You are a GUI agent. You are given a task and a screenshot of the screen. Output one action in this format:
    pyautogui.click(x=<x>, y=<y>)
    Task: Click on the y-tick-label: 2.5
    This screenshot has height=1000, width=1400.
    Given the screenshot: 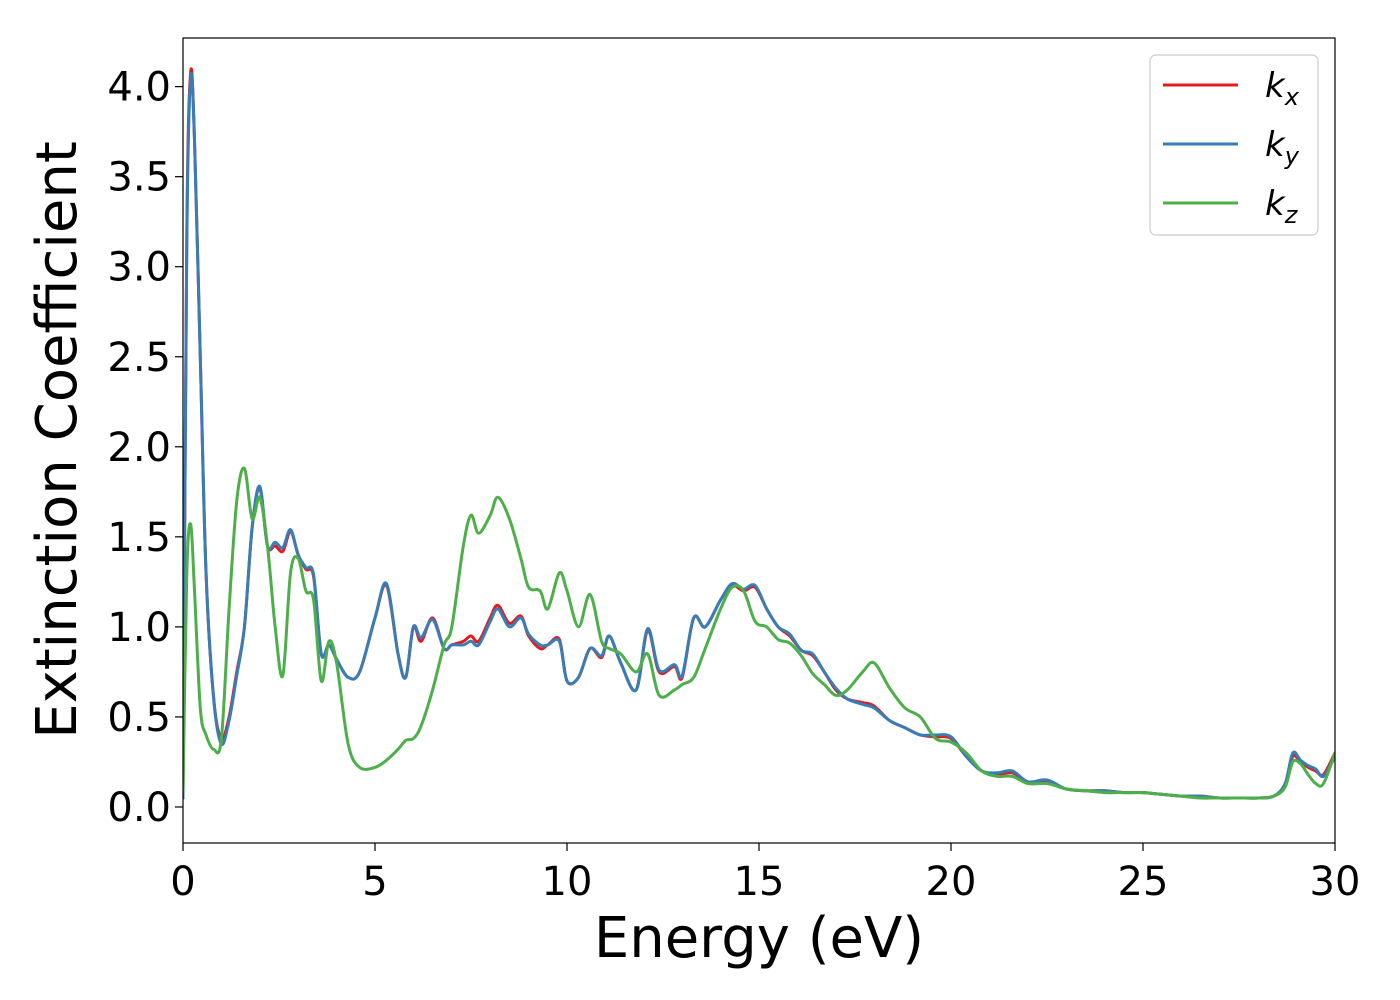 What is the action you would take?
    pyautogui.click(x=139, y=358)
    